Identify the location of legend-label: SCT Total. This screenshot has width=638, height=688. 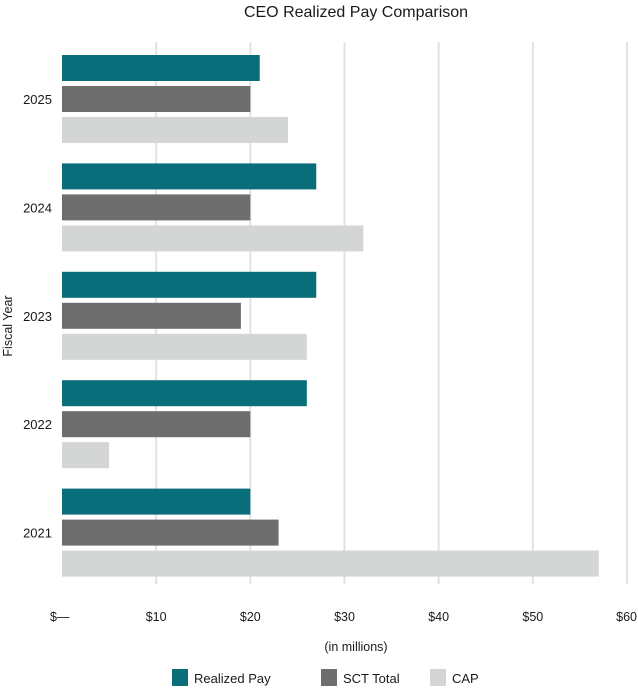
(371, 678).